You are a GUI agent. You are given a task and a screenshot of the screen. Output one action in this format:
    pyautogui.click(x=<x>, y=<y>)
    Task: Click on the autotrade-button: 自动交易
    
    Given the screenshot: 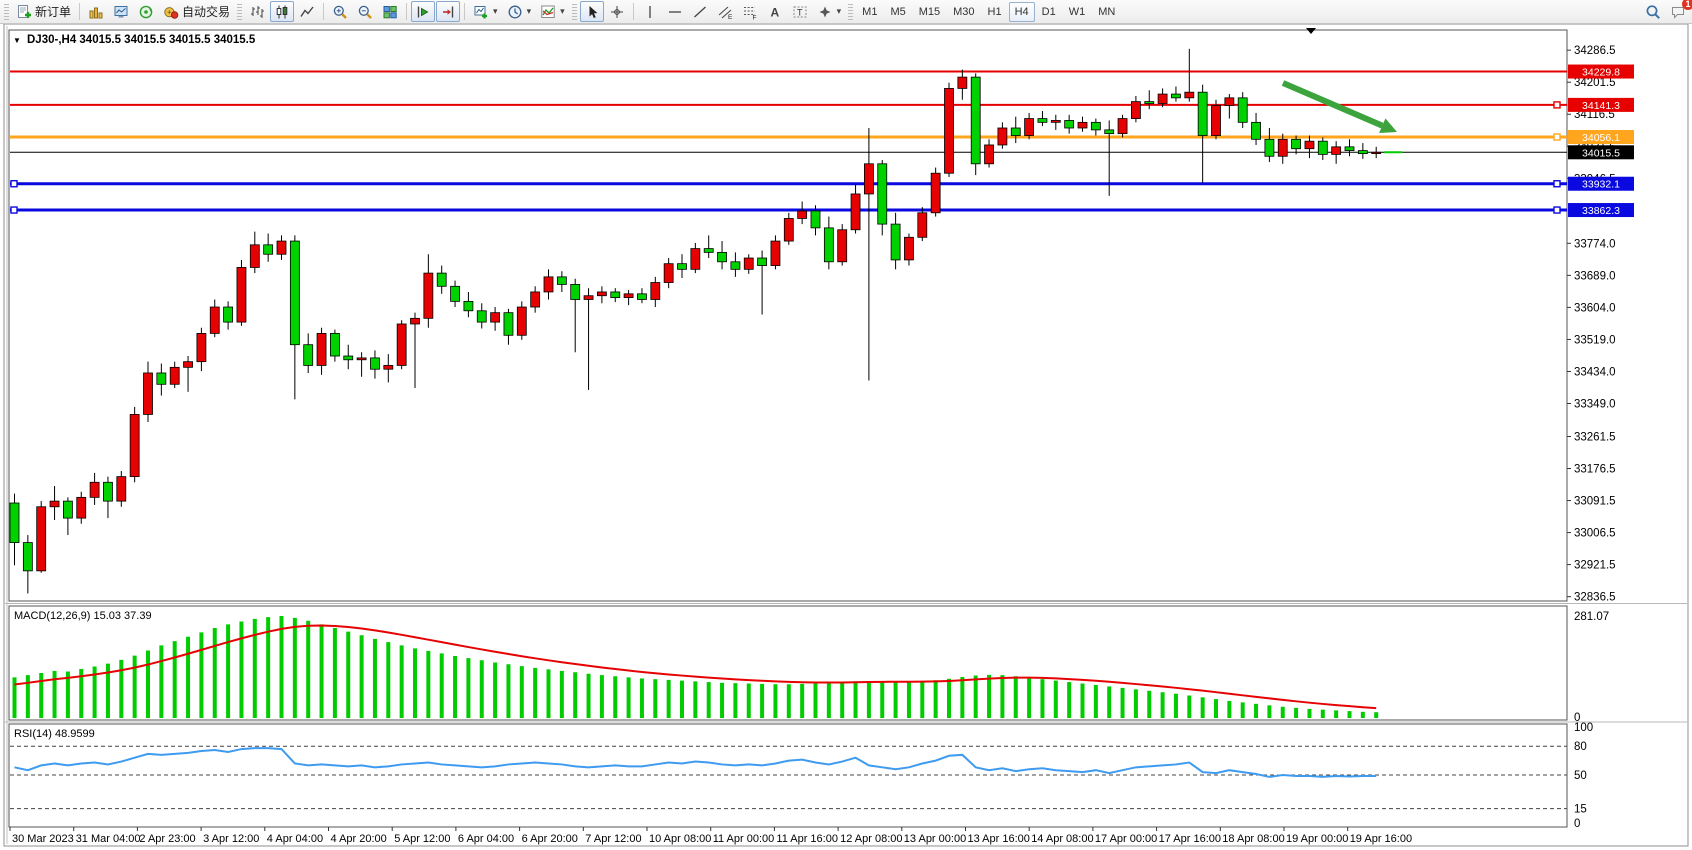 What is the action you would take?
    pyautogui.click(x=196, y=11)
    